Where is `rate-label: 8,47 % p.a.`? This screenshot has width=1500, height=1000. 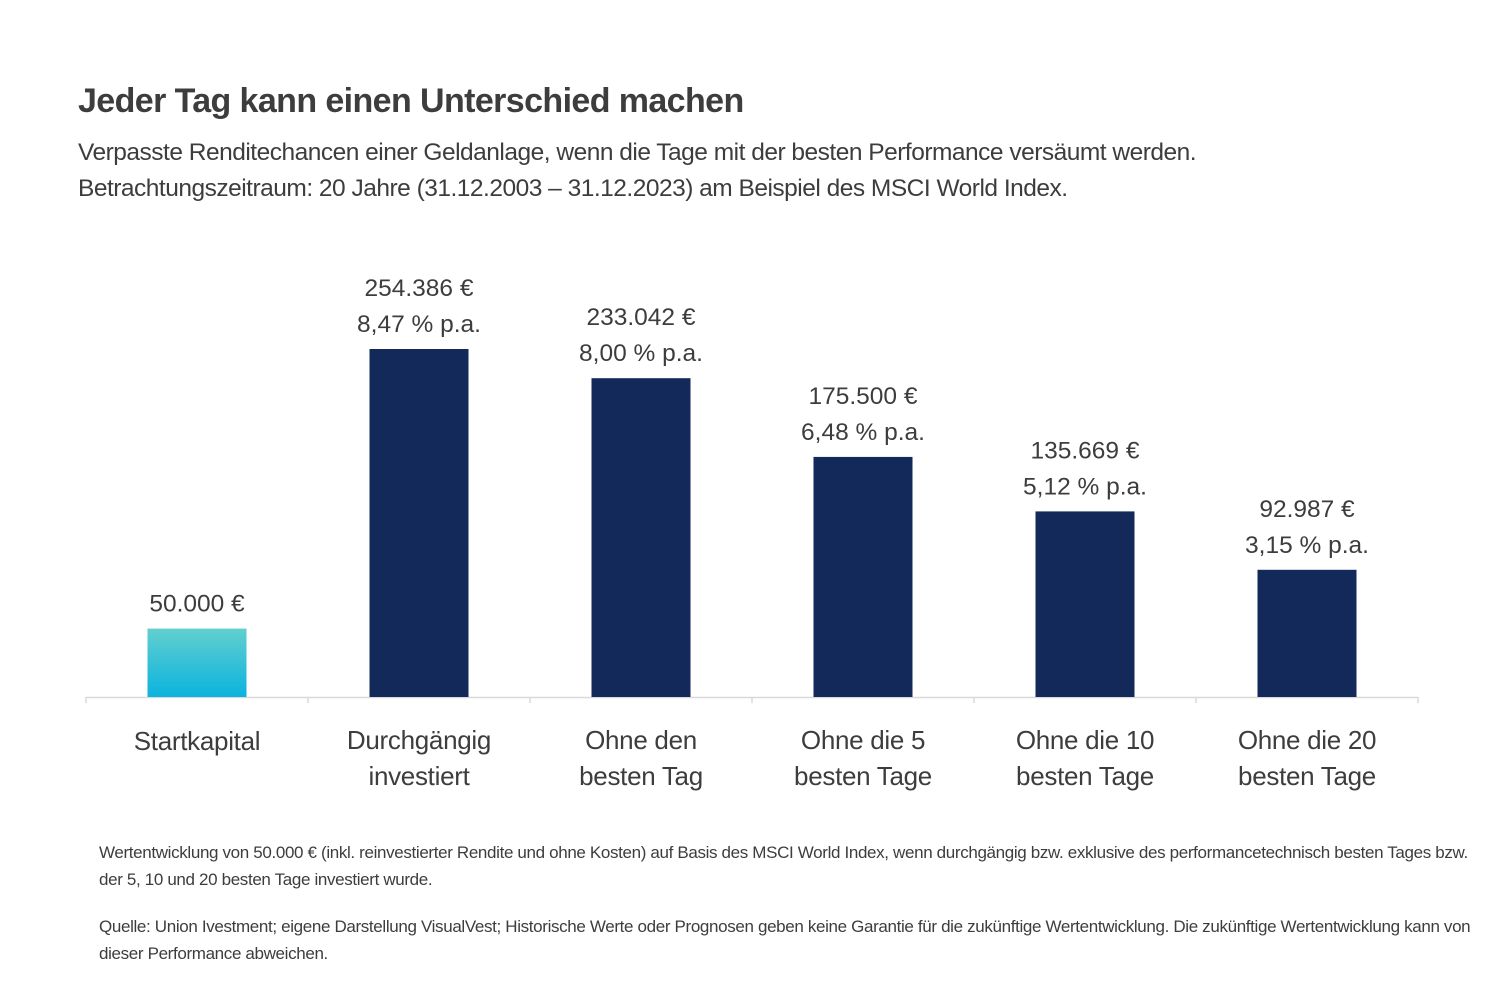 rate-label: 8,47 % p.a. is located at coordinates (419, 324).